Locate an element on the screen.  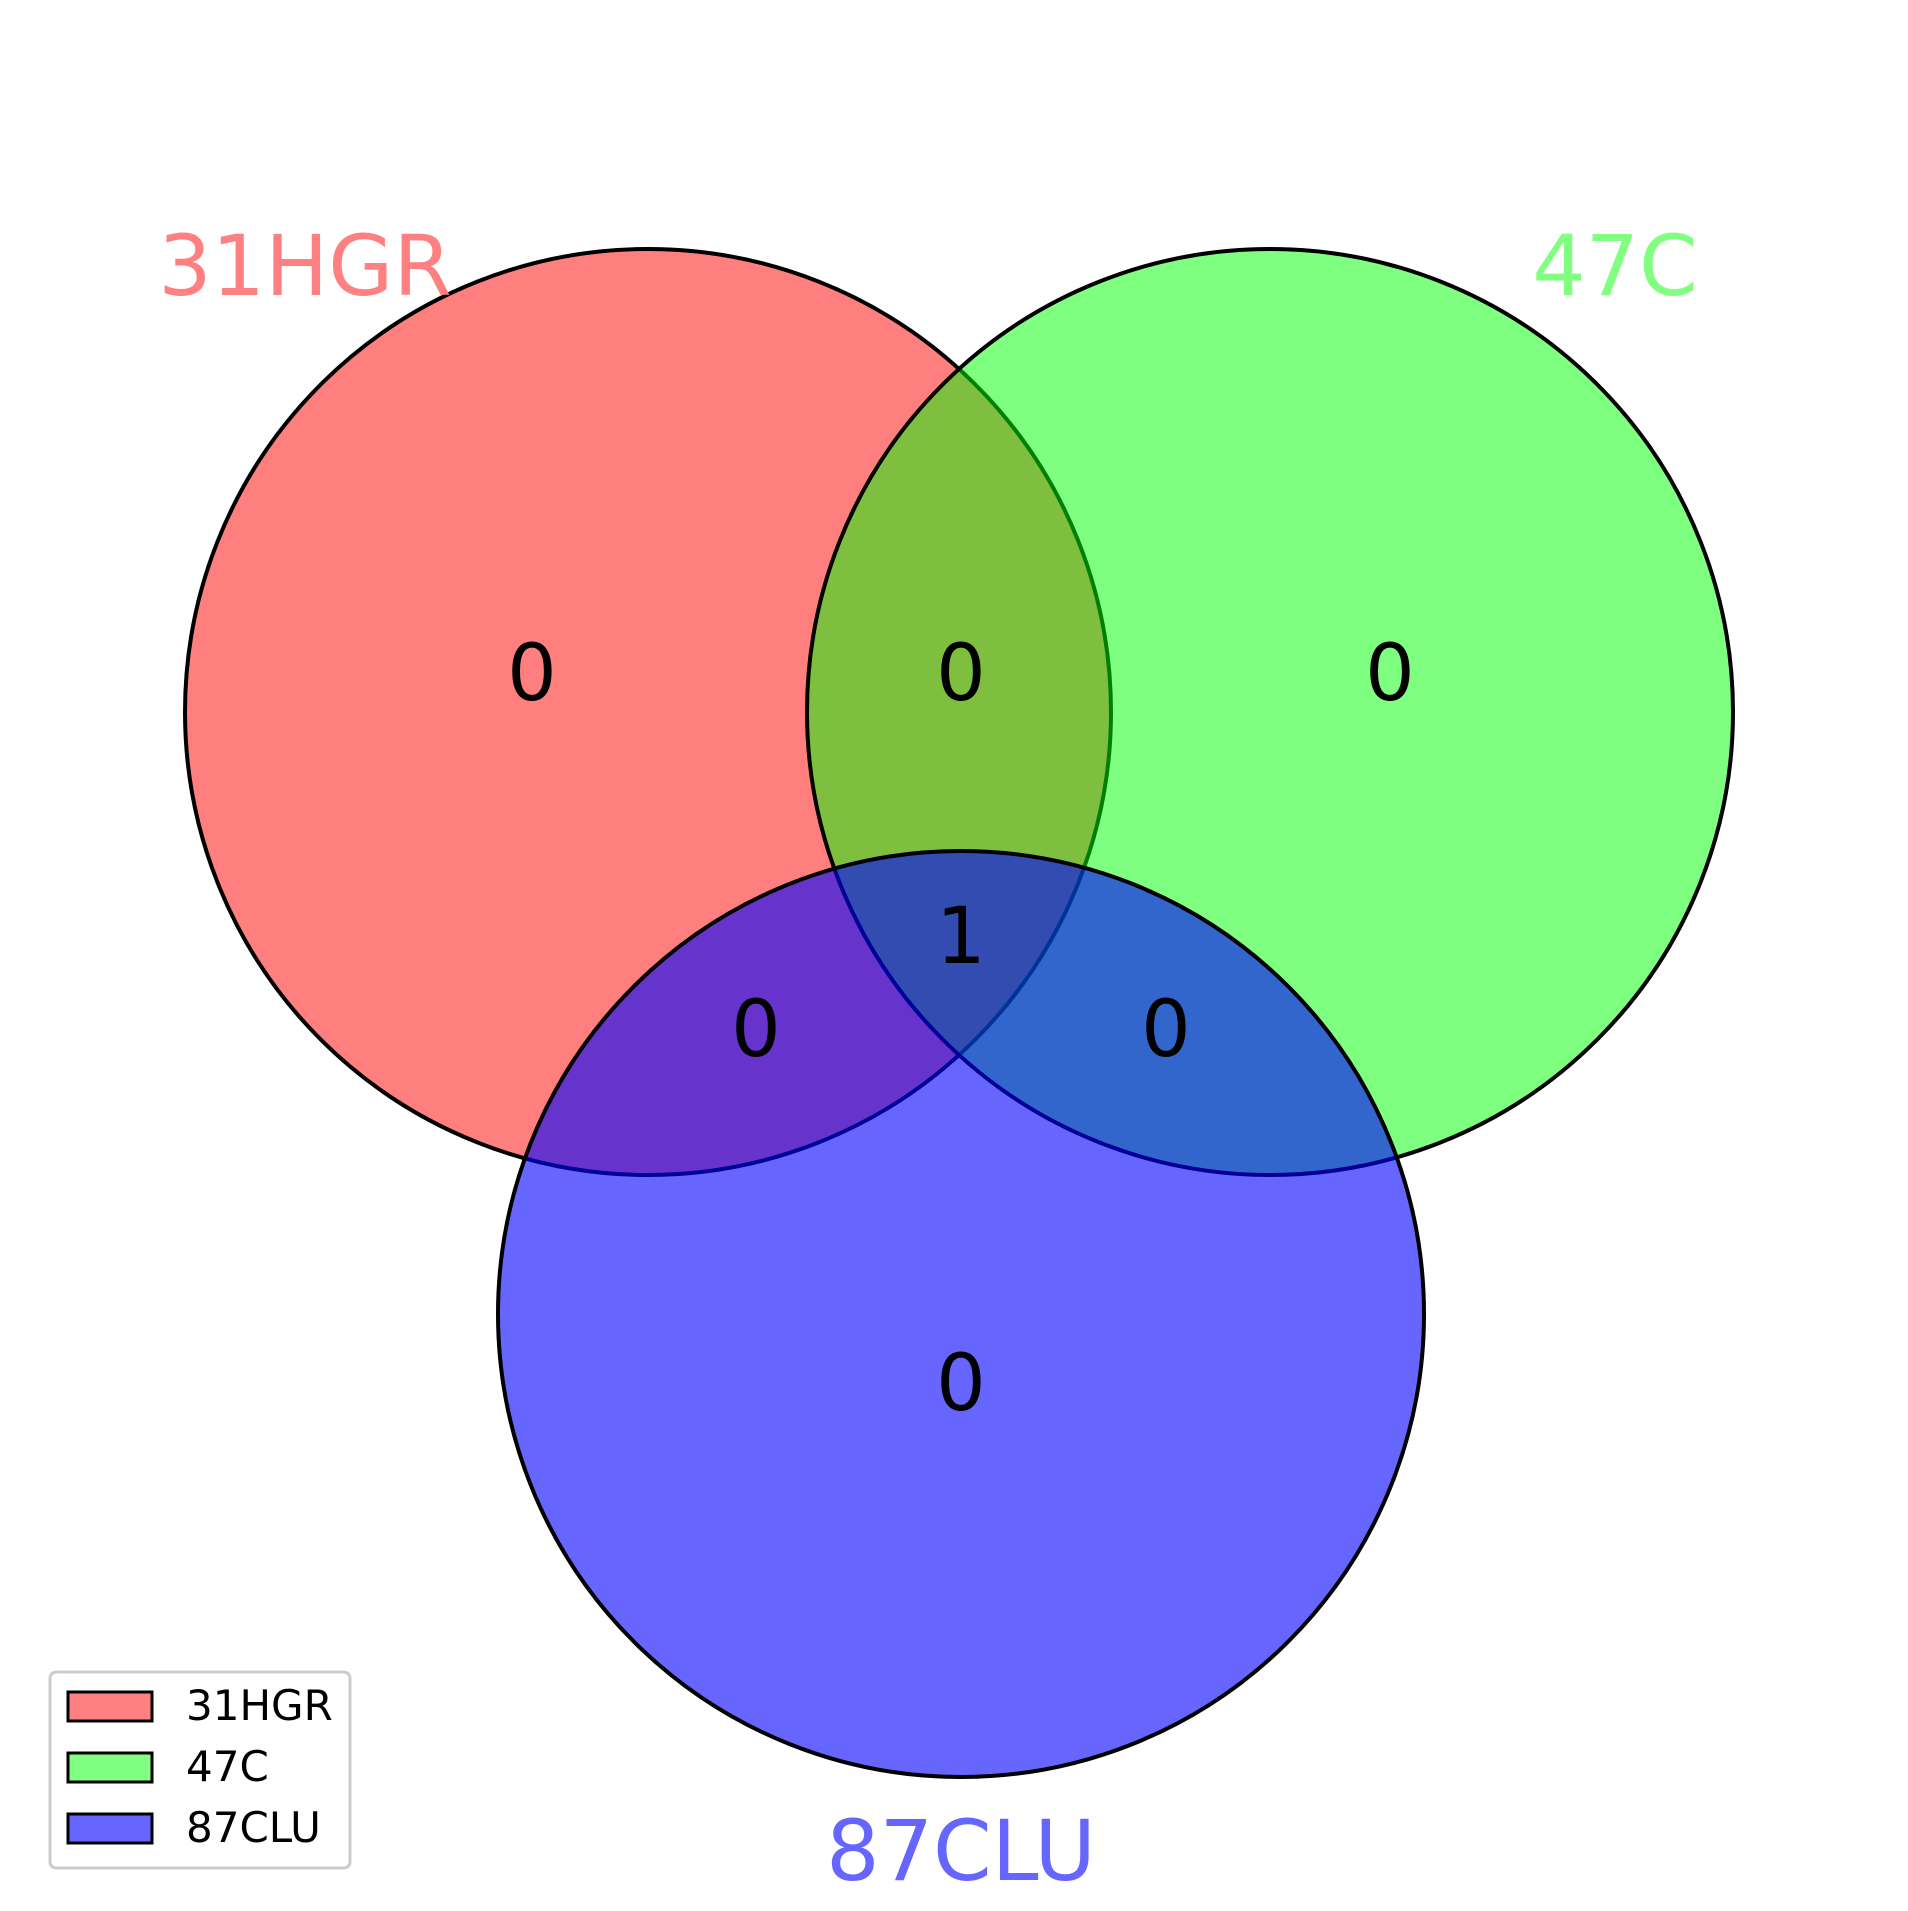
legend-label-31hgr: 31HGR is located at coordinates (259, 1705).